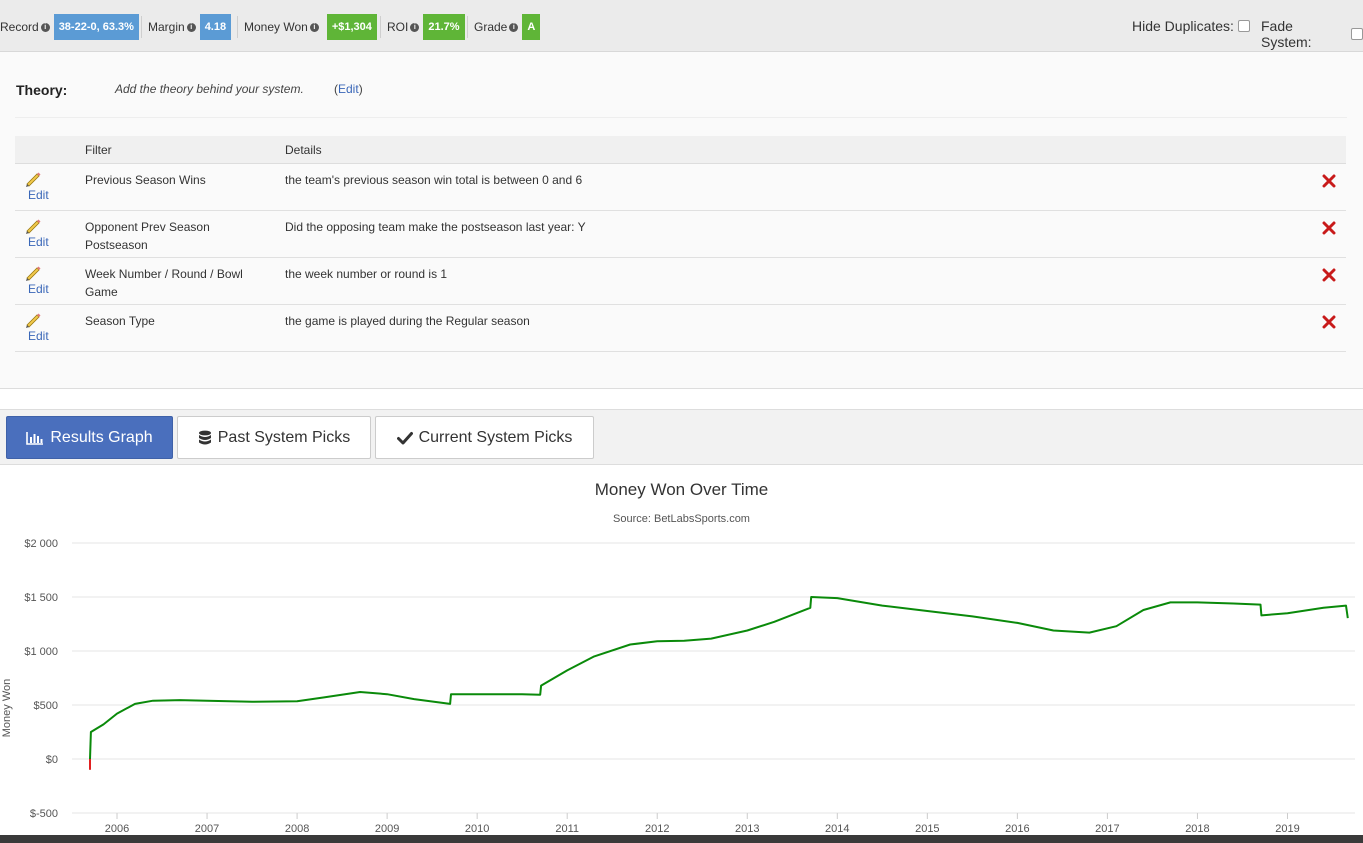 Image resolution: width=1363 pixels, height=843 pixels. I want to click on y-tick-label: $0, so click(52, 760).